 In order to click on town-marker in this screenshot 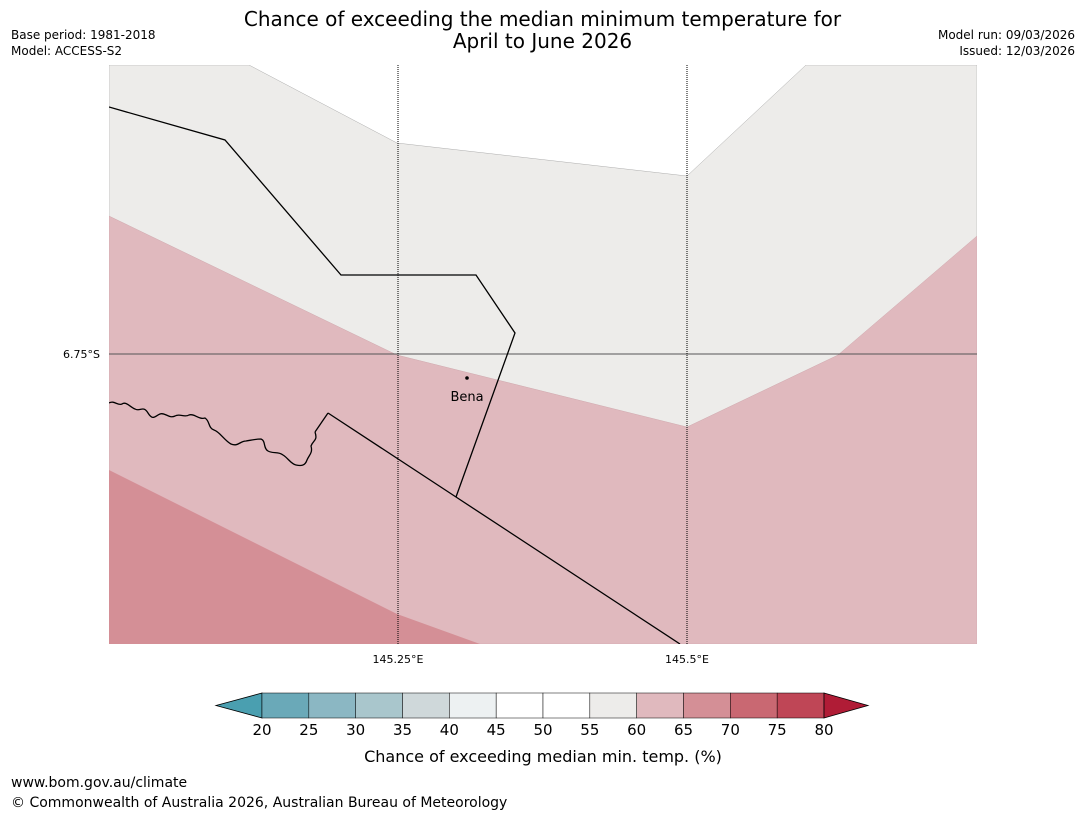, I will do `click(467, 378)`.